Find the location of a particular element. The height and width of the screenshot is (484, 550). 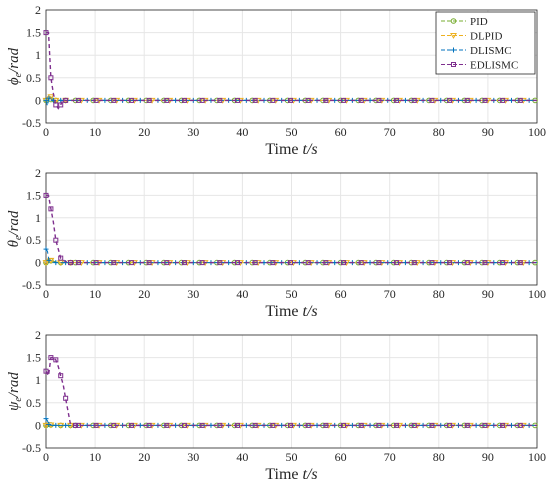

x-tick-label: 10 is located at coordinates (95, 294).